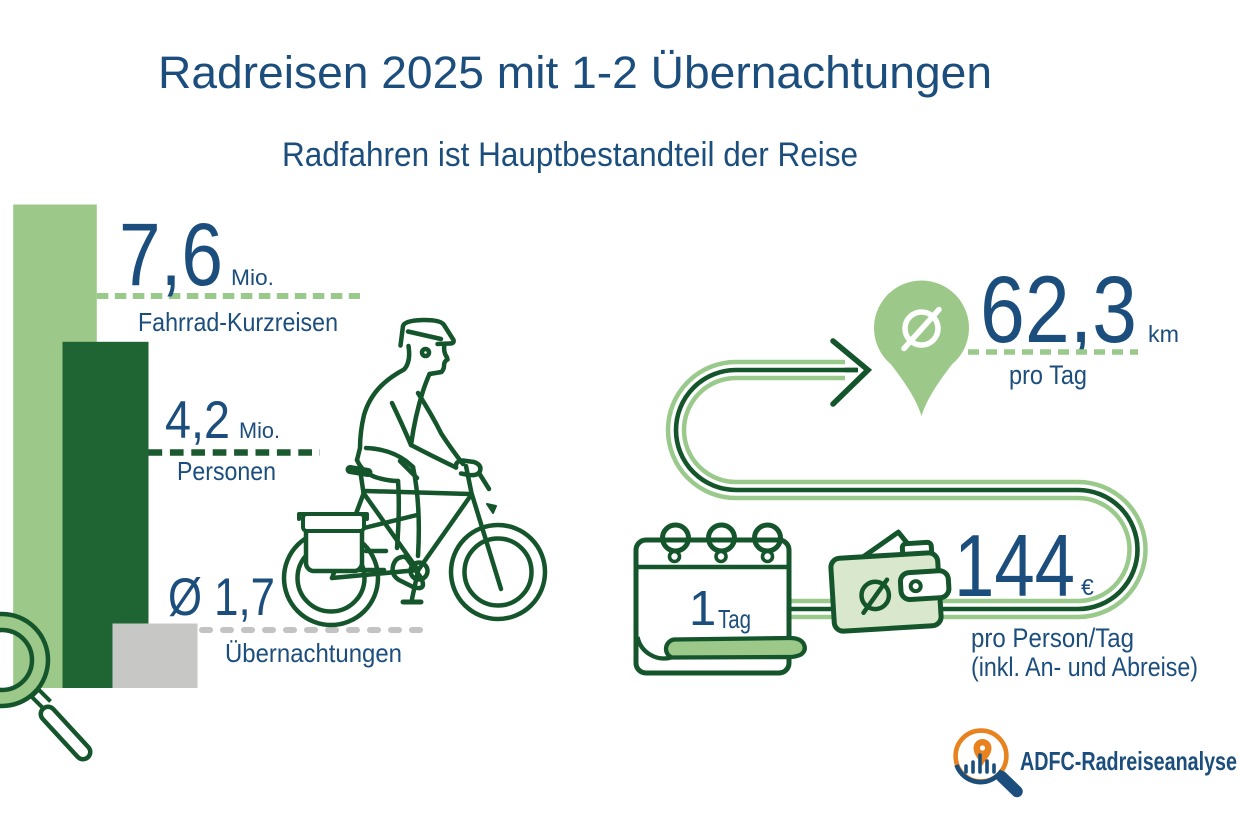  What do you see at coordinates (313, 653) in the screenshot?
I see `svg-text: Übernachtungen` at bounding box center [313, 653].